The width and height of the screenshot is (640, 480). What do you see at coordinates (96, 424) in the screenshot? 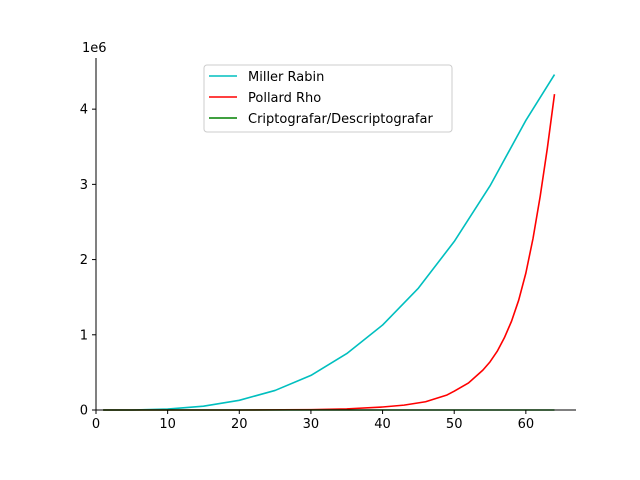
I see `x-tick-label: 0` at bounding box center [96, 424].